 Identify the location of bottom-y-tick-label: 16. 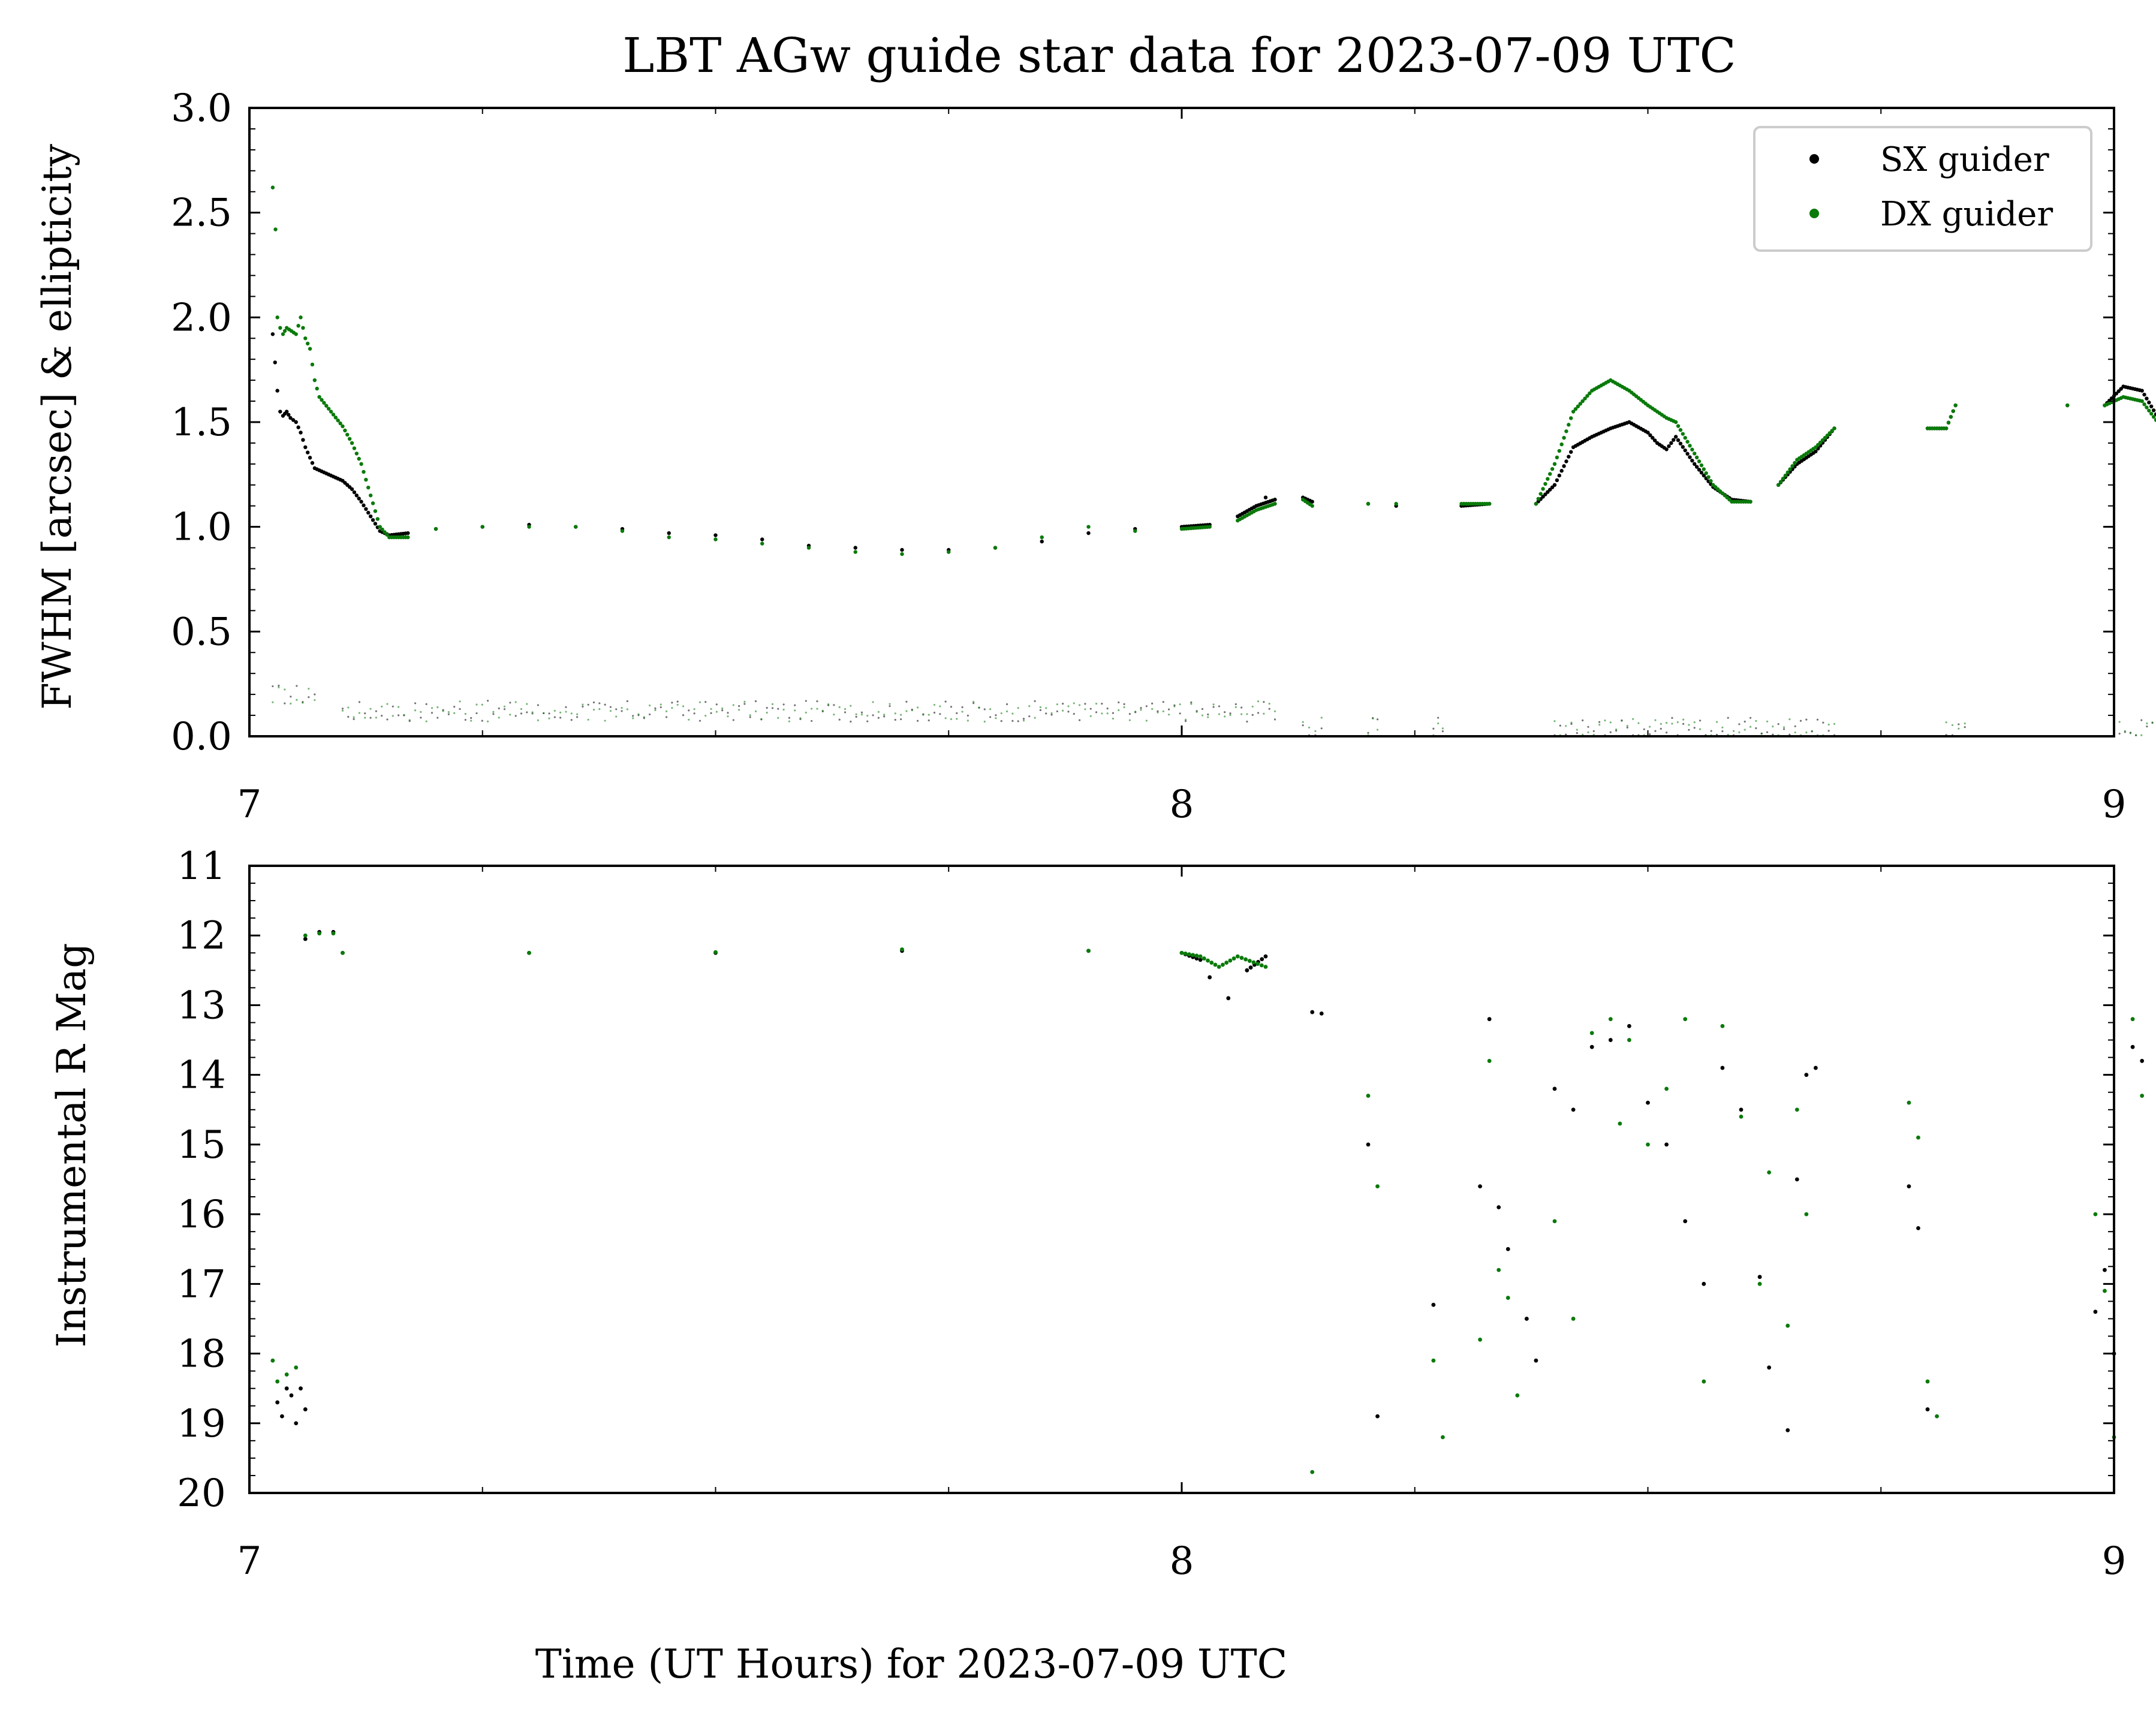
(201, 1215).